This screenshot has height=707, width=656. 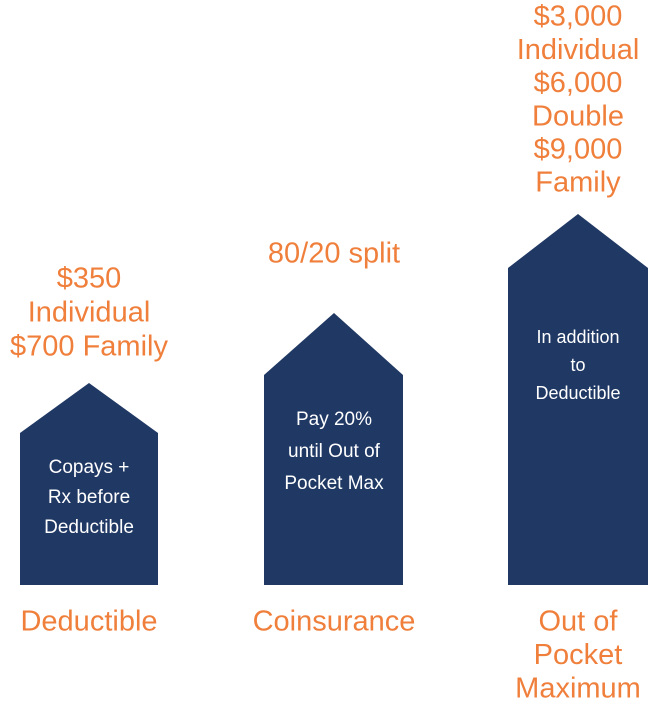 What do you see at coordinates (578, 83) in the screenshot?
I see `top-label: $6,000` at bounding box center [578, 83].